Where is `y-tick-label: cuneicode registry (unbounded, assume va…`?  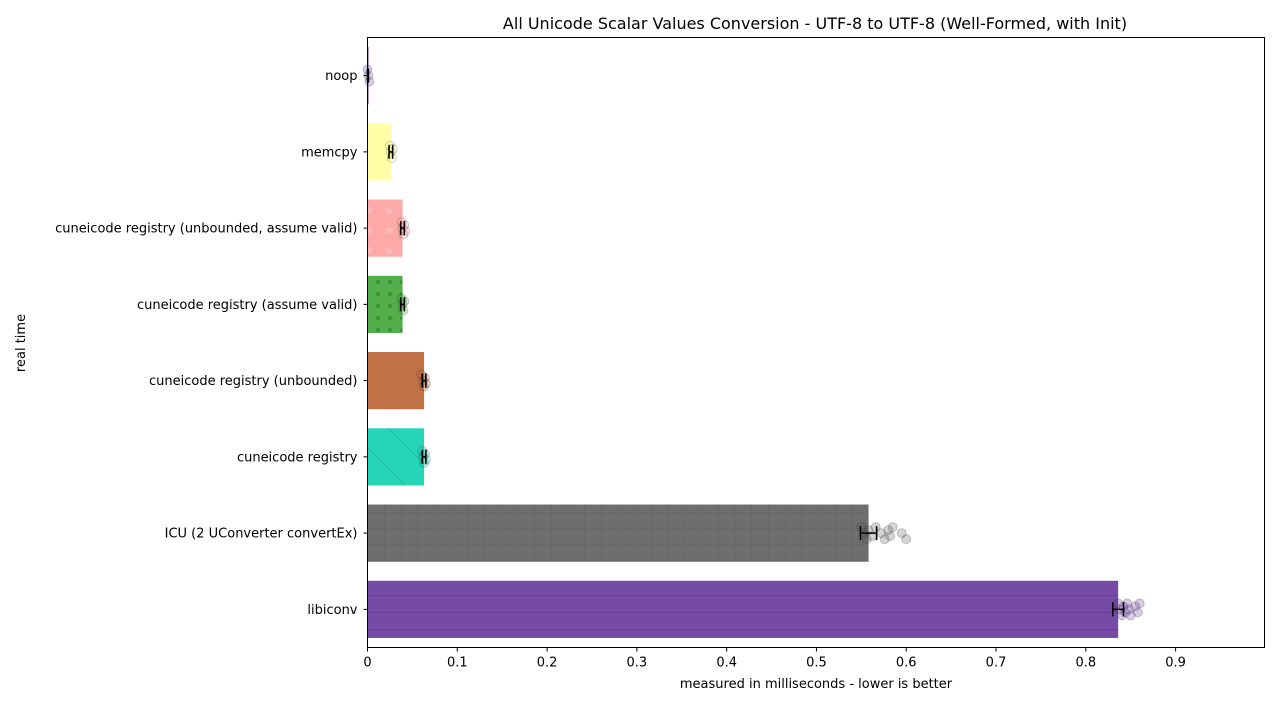
y-tick-label: cuneicode registry (unbounded, assume va… is located at coordinates (206, 229).